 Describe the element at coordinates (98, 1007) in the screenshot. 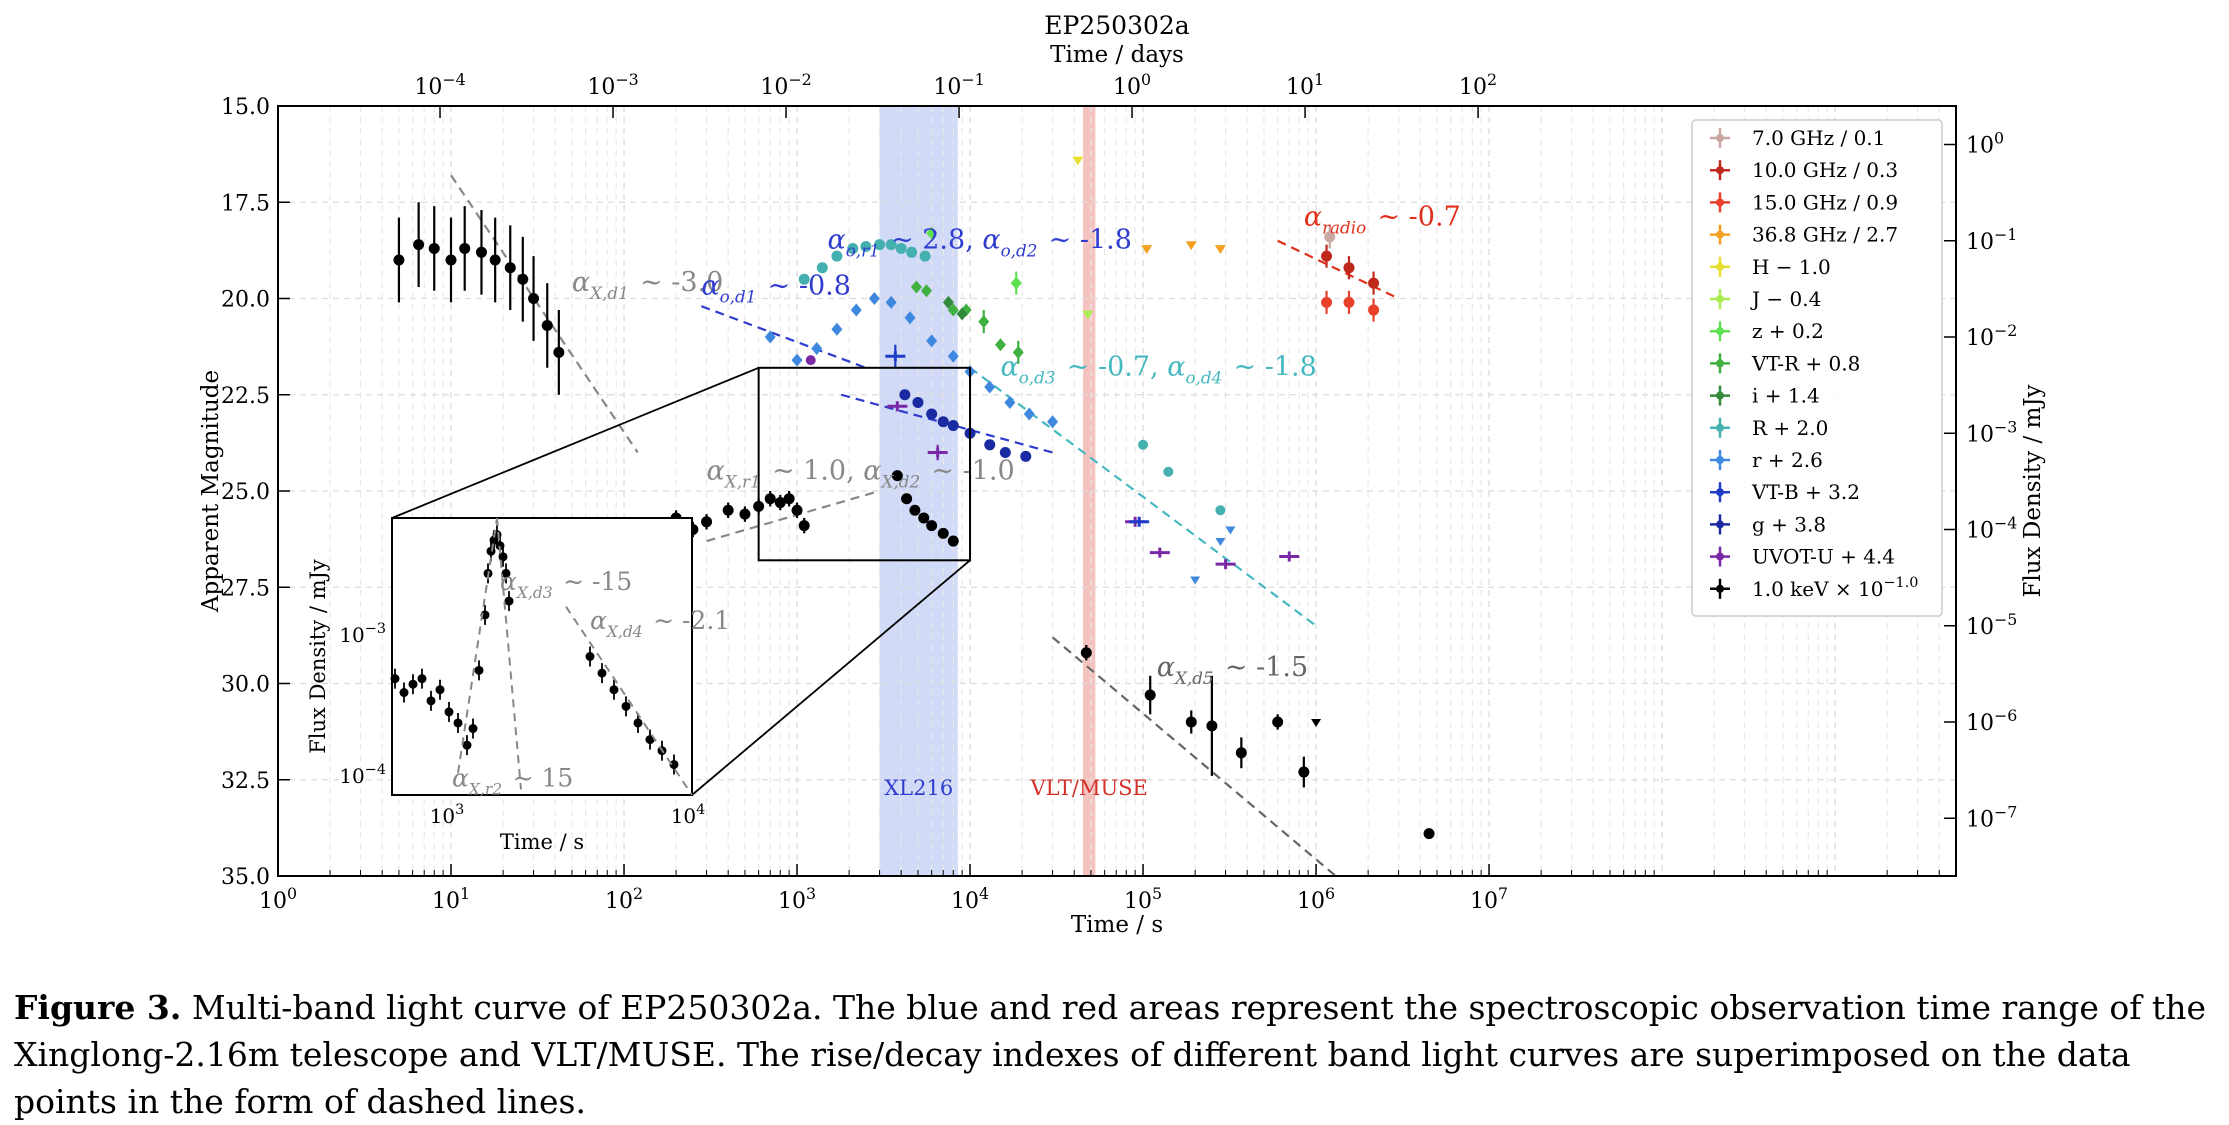

I see `caption-label: Figure 3.` at that location.